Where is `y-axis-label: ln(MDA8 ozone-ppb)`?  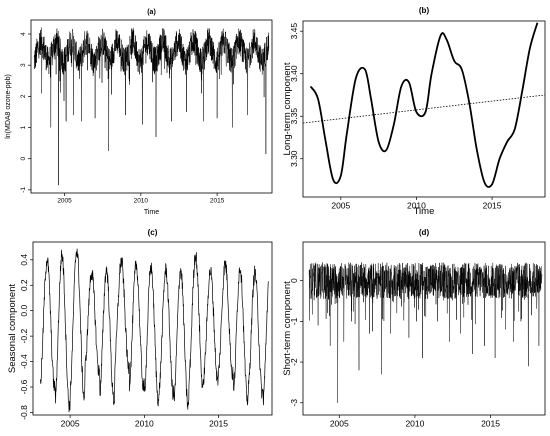 y-axis-label: ln(MDA8 ozone-ppb) is located at coordinates (8, 106).